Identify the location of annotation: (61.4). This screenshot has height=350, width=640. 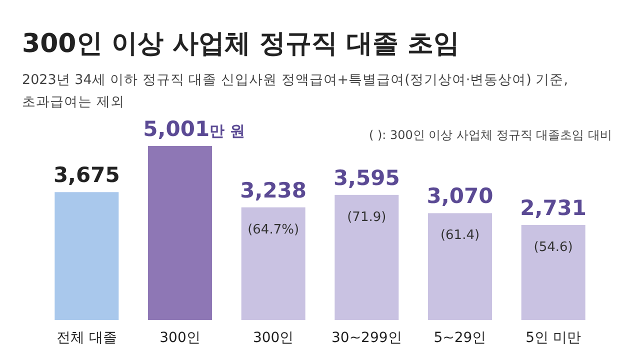
(460, 236).